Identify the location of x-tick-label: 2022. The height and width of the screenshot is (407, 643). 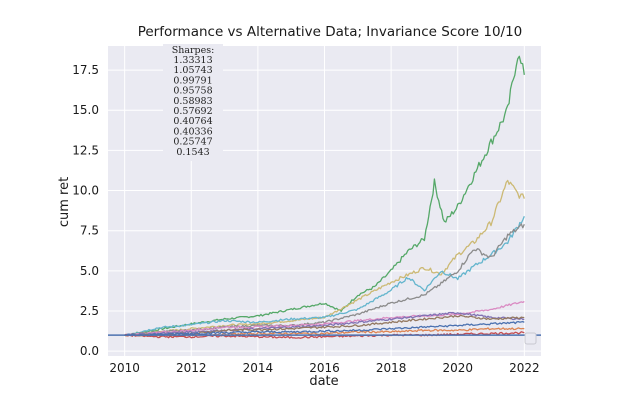
(524, 368).